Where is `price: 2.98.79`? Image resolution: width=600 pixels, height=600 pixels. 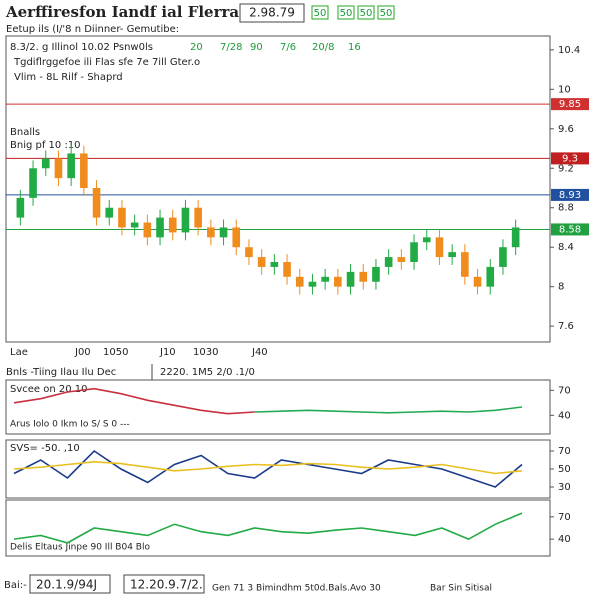 price: 2.98.79 is located at coordinates (272, 13).